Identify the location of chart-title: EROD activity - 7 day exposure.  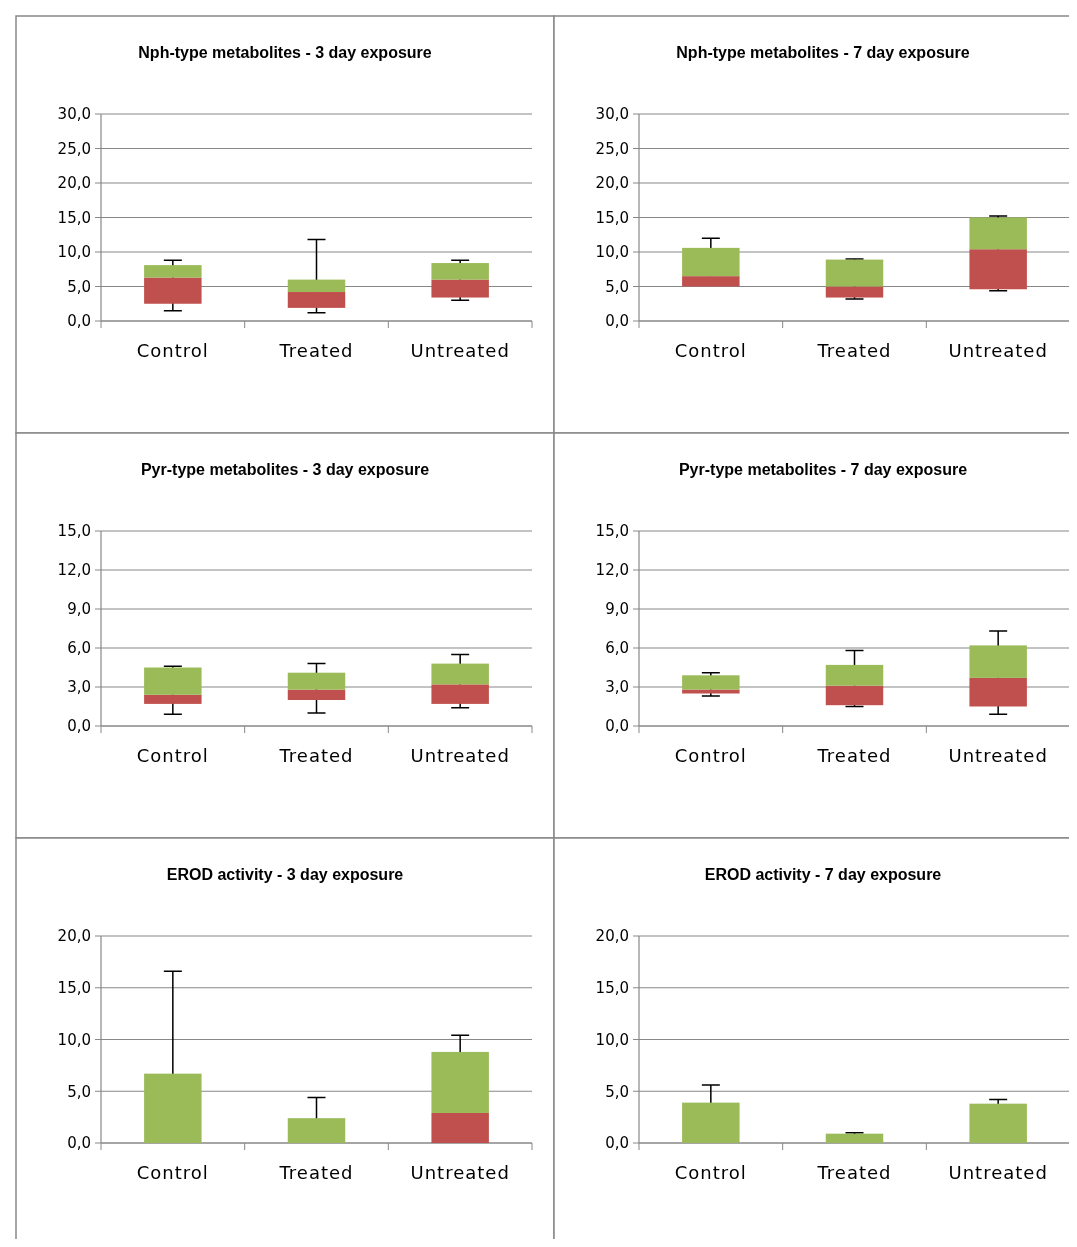
(823, 874).